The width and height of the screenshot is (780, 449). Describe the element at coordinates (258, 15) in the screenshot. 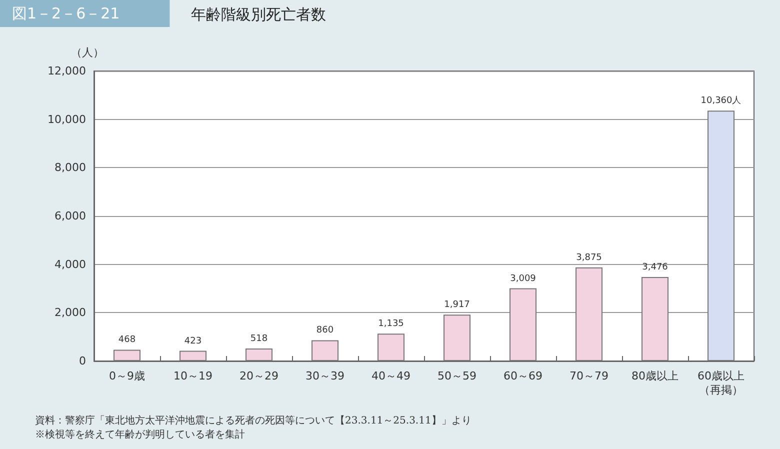

I see `chart-title: 年齢階級別死亡者数` at that location.